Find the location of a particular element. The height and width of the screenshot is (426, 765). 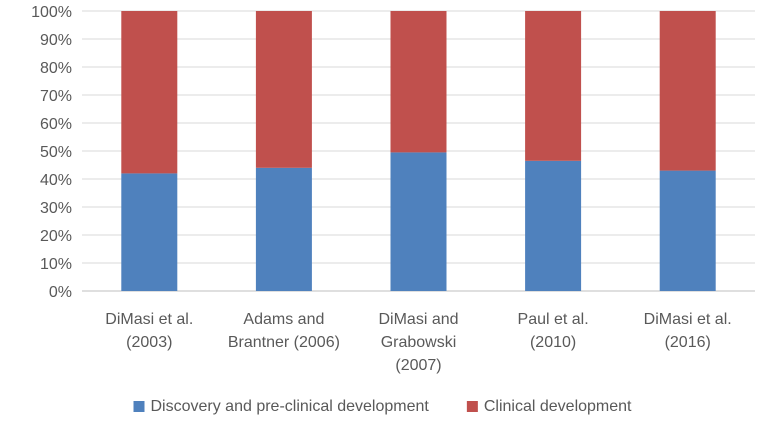

legend-label: Discovery and pre-clinical development is located at coordinates (290, 406).